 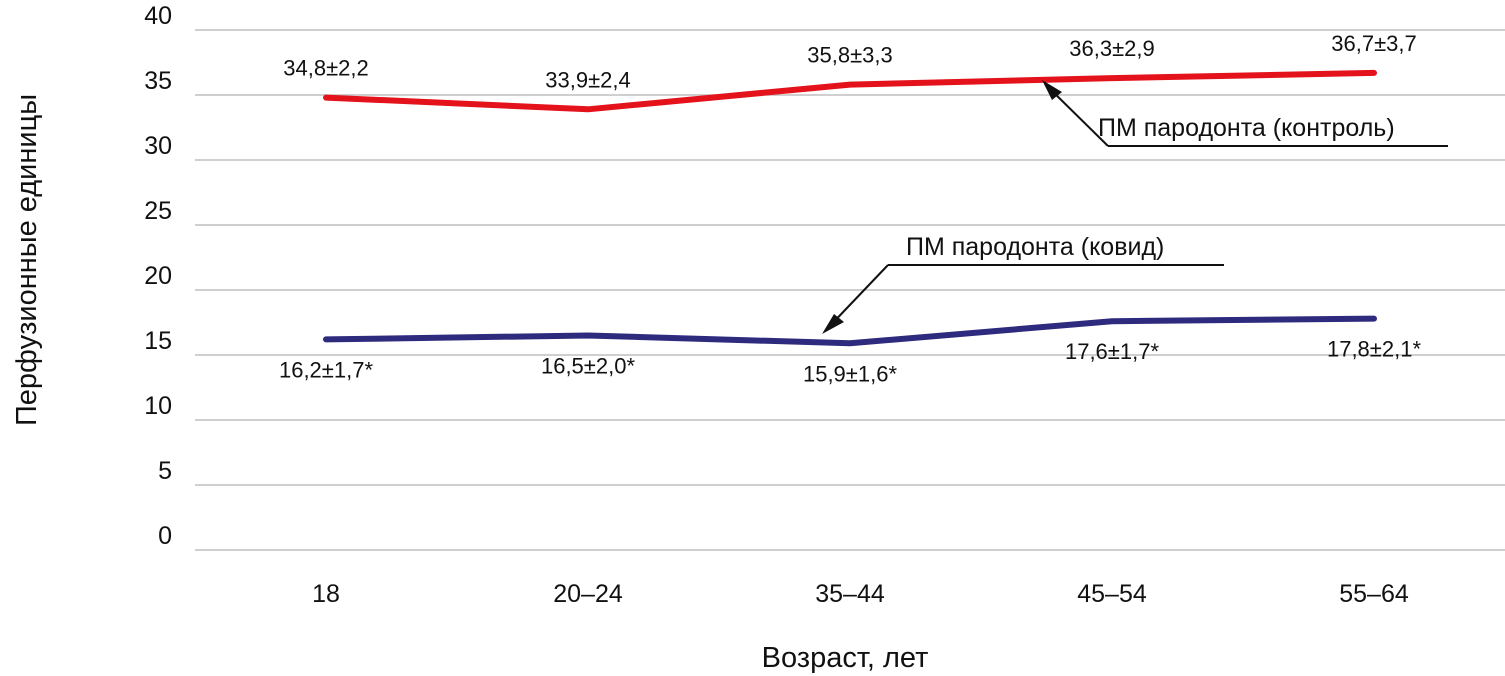 I want to click on data-label: 33,9±2,4, so click(x=587, y=79).